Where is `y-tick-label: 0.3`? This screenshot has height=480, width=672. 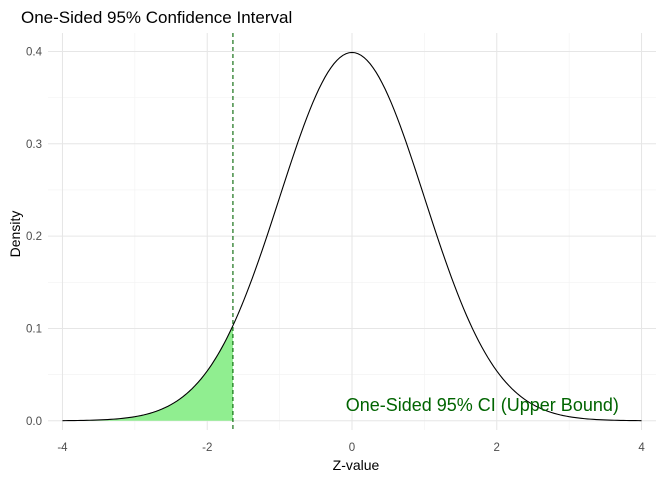
y-tick-label: 0.3 is located at coordinates (34, 145).